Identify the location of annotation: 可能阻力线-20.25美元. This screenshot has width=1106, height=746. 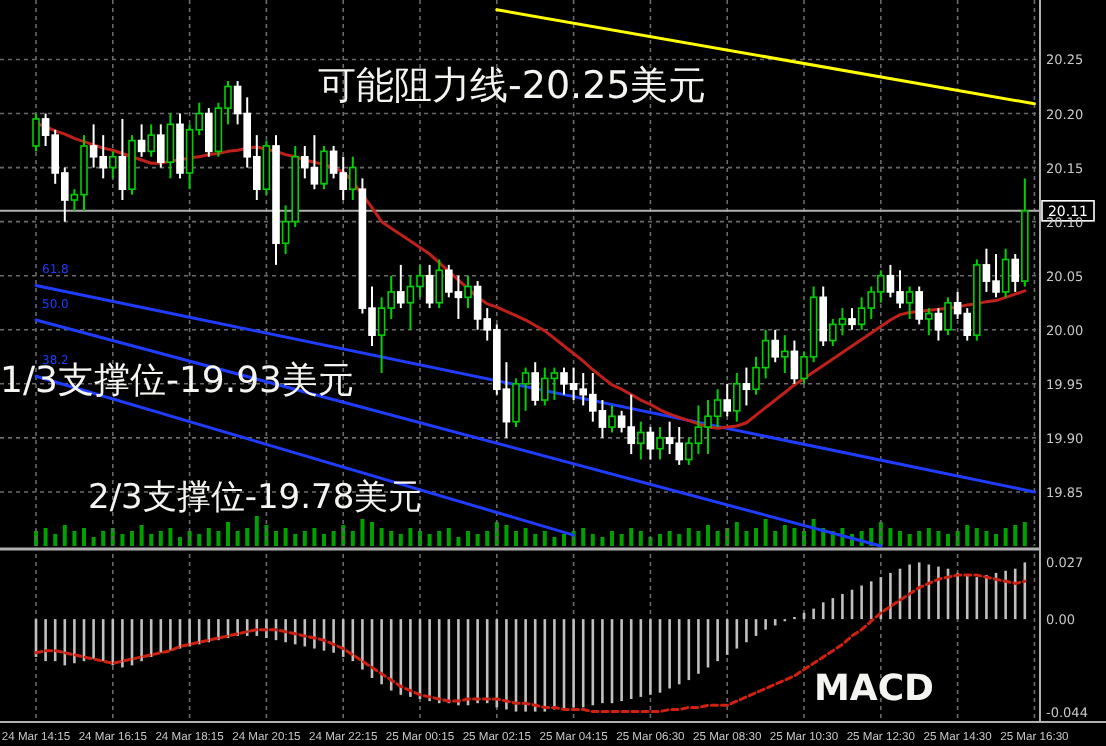
(512, 86).